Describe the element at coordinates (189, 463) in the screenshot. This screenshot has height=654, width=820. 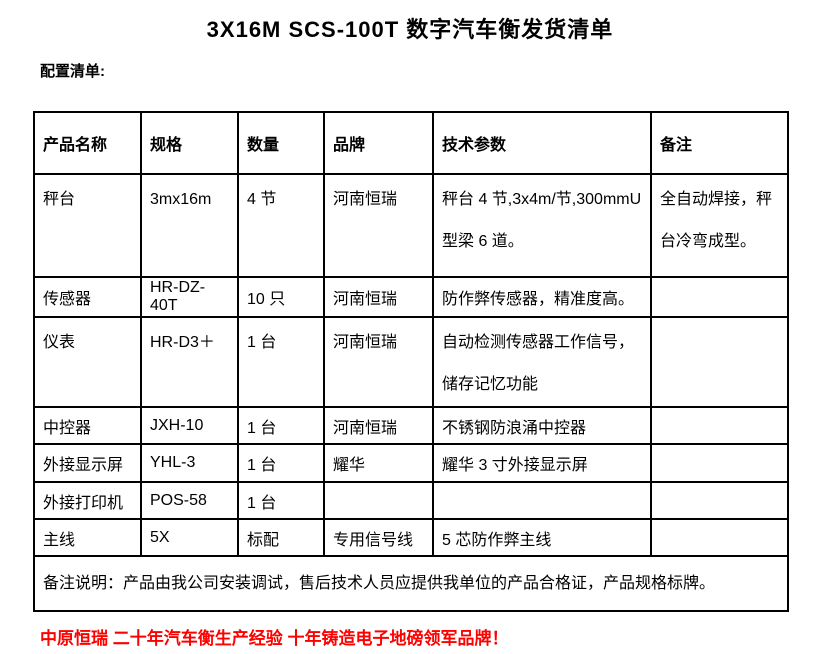
I see `cell-spec: YHL-3` at that location.